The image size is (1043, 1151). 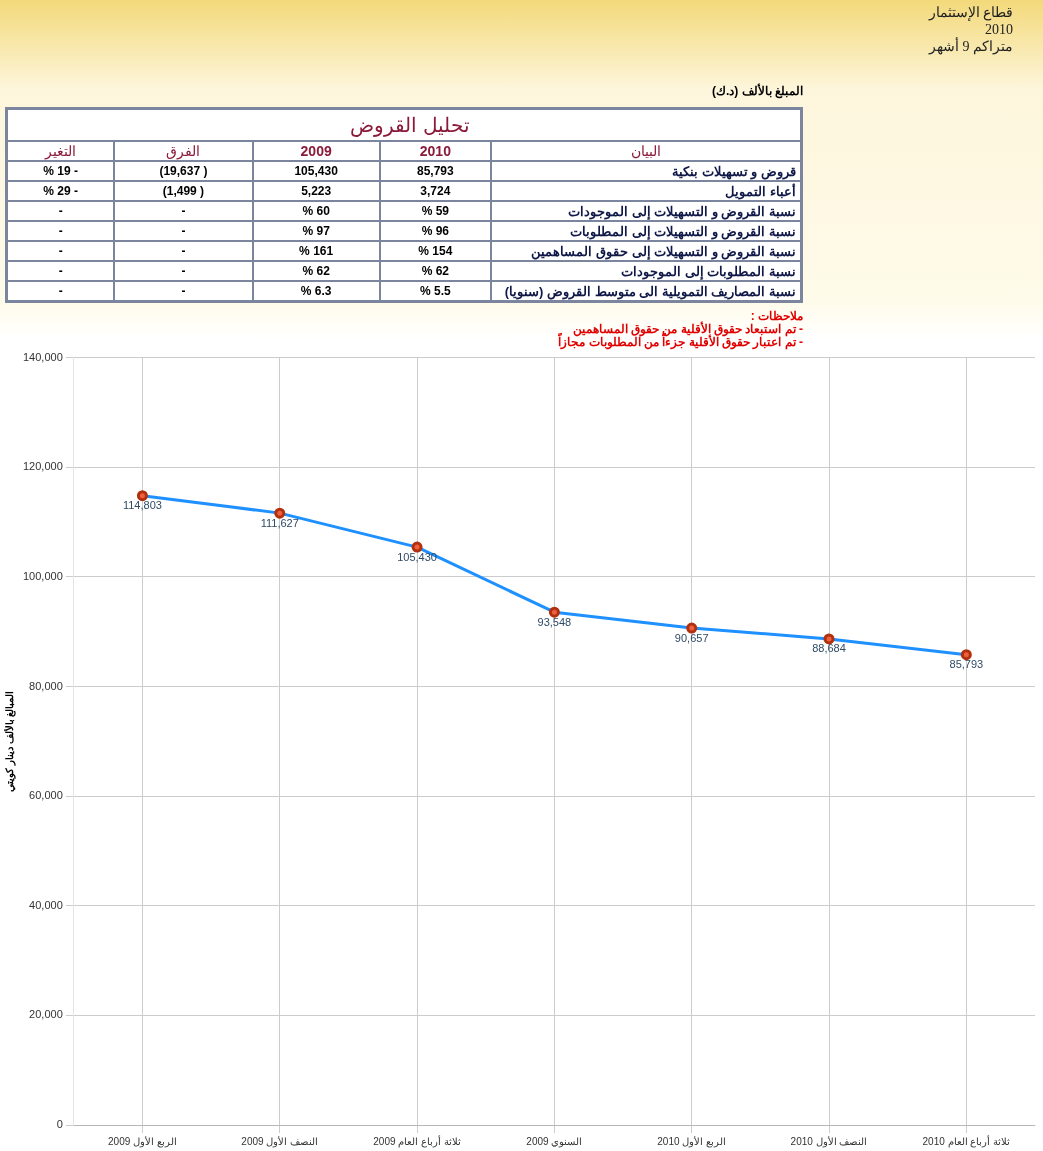 I want to click on text: 3,724, so click(x=435, y=191).